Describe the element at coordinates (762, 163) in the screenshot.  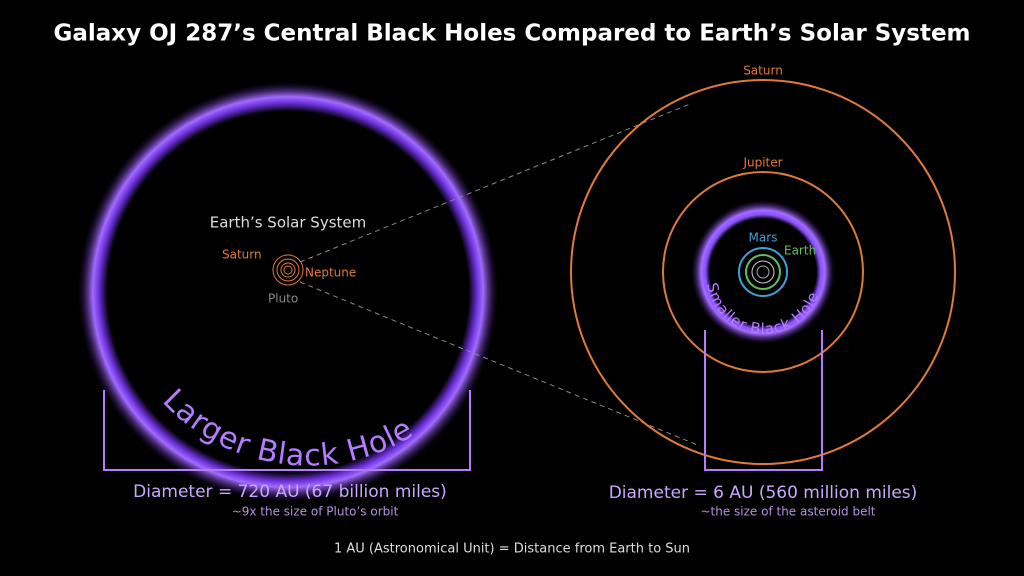
I see `jupiter-label: Jupiter` at that location.